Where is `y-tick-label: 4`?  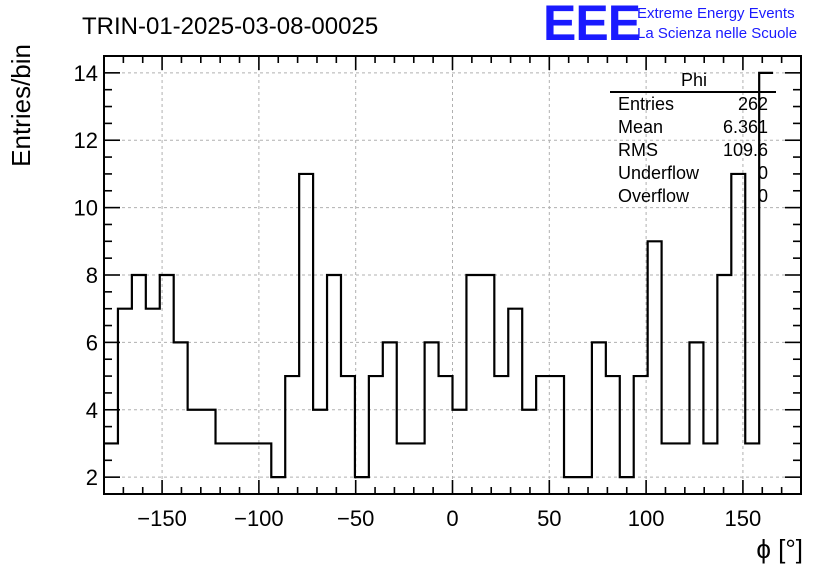
y-tick-label: 4 is located at coordinates (92, 410).